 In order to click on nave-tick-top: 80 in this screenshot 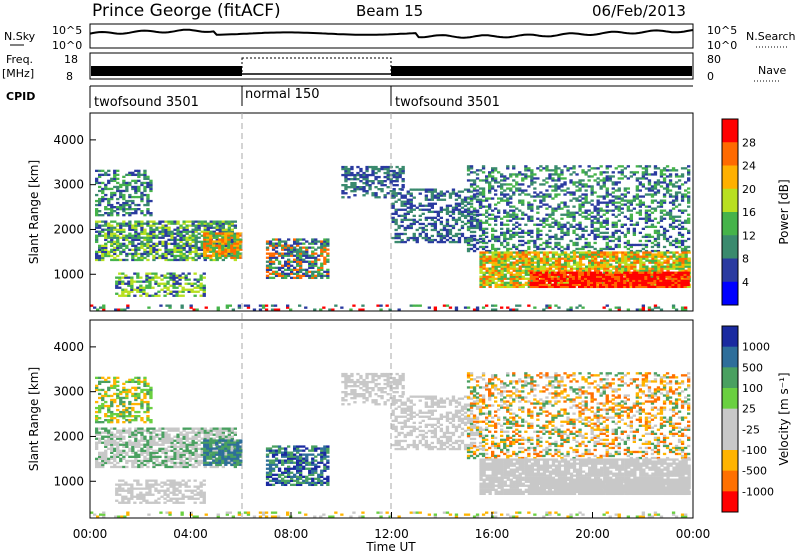, I will do `click(714, 59)`.